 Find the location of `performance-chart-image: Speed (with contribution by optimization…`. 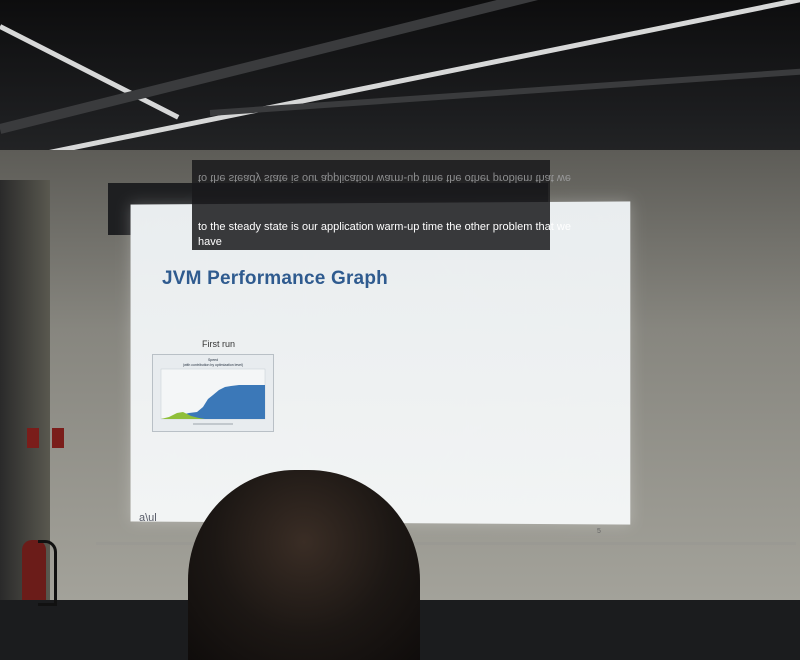

performance-chart-image: Speed (with contribution by optimization… is located at coordinates (213, 393).